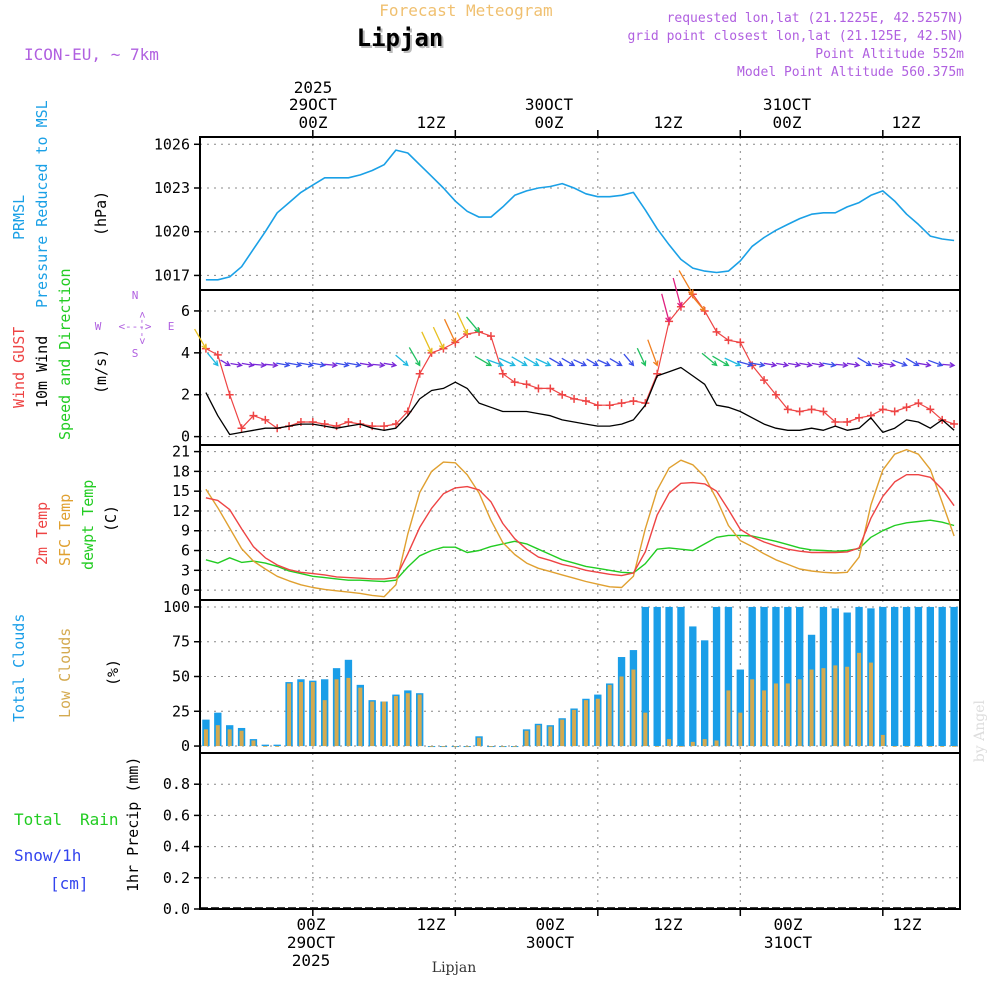 The height and width of the screenshot is (1000, 1000). I want to click on temperature-ytick-label: 21, so click(181, 452).